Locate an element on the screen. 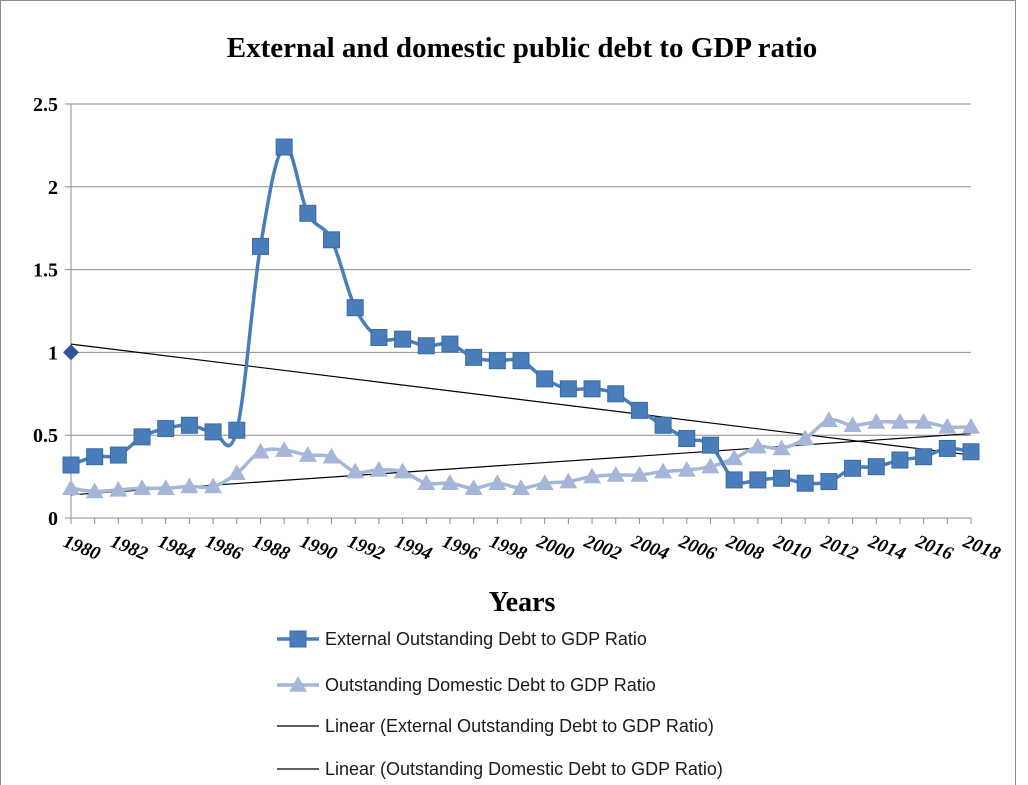  x-tick-label: 2014 is located at coordinates (886, 548).